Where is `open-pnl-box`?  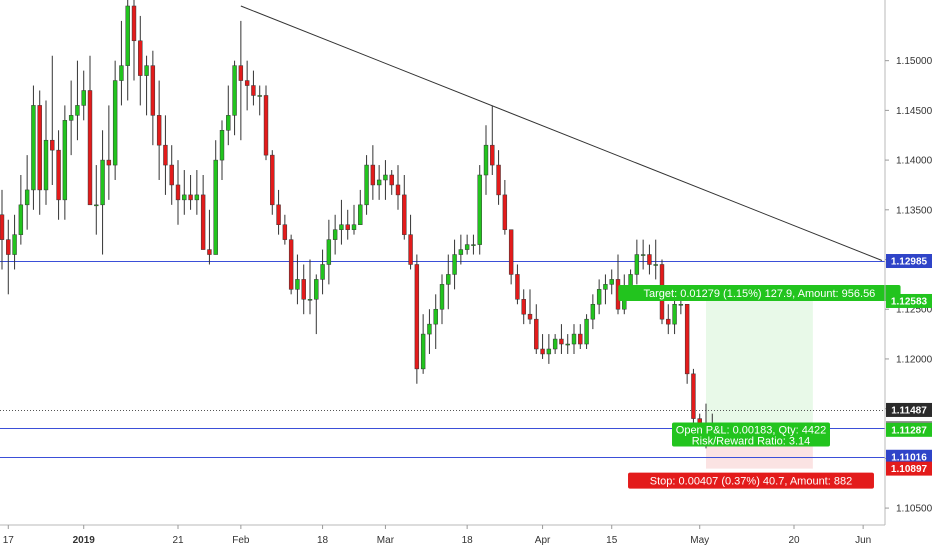
open-pnl-box is located at coordinates (751, 434).